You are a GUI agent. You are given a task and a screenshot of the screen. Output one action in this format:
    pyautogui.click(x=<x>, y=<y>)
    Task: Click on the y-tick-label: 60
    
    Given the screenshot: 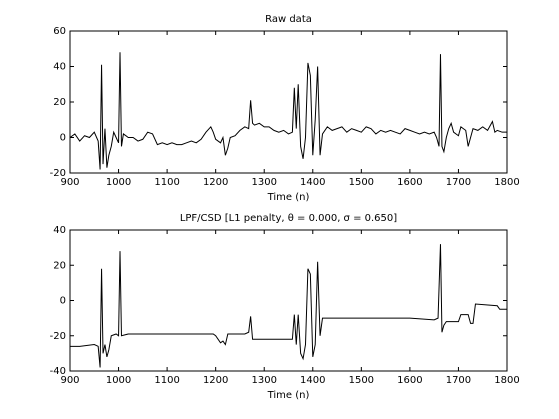 What is the action you would take?
    pyautogui.click(x=59, y=31)
    